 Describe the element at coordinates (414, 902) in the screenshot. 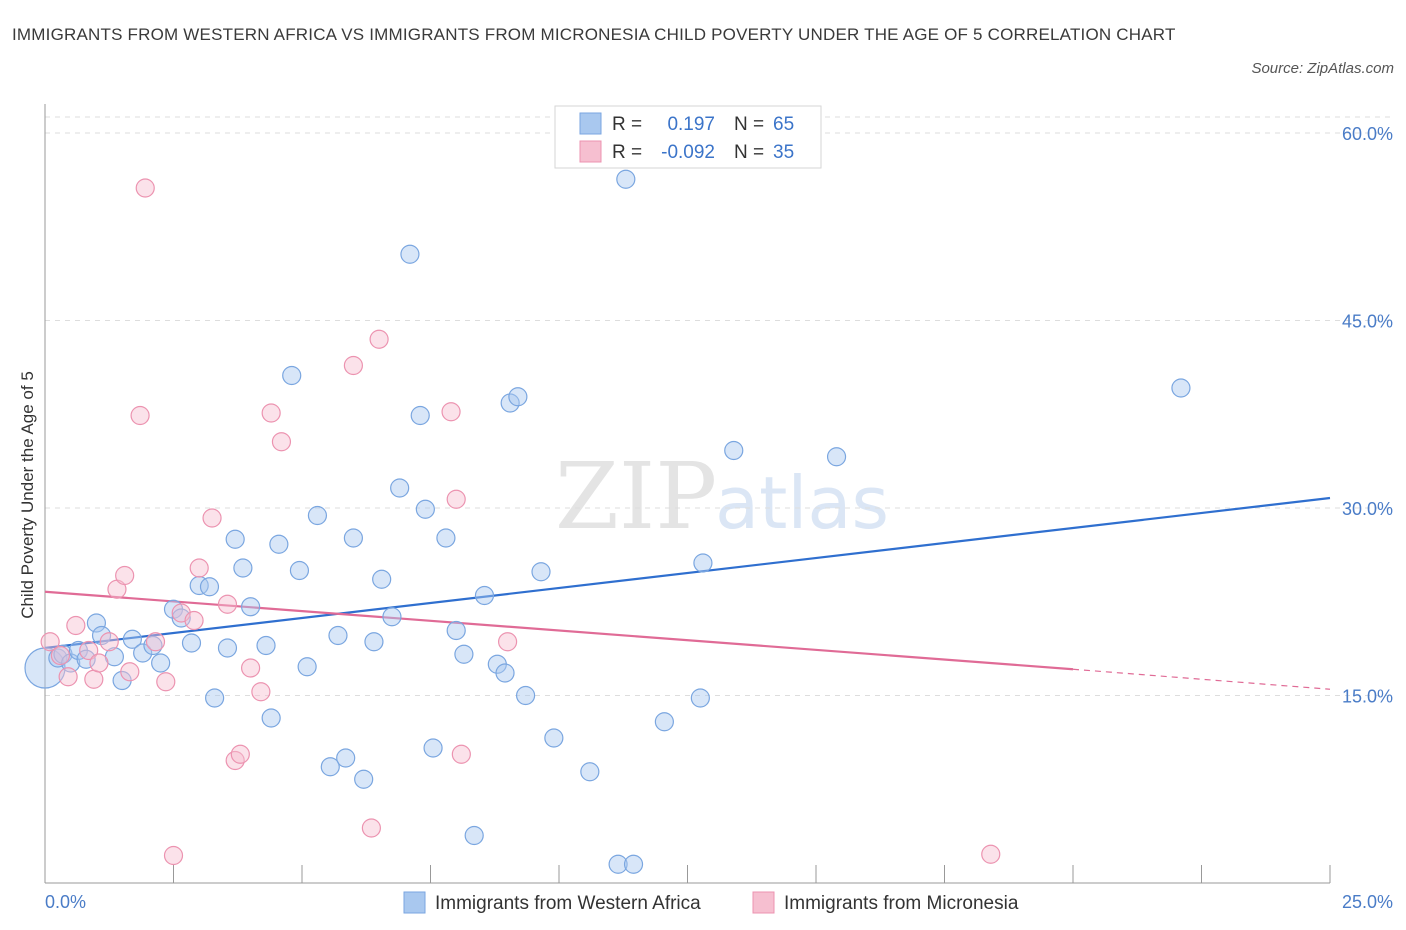

I see `bottom-legend-swatch-western-africa` at that location.